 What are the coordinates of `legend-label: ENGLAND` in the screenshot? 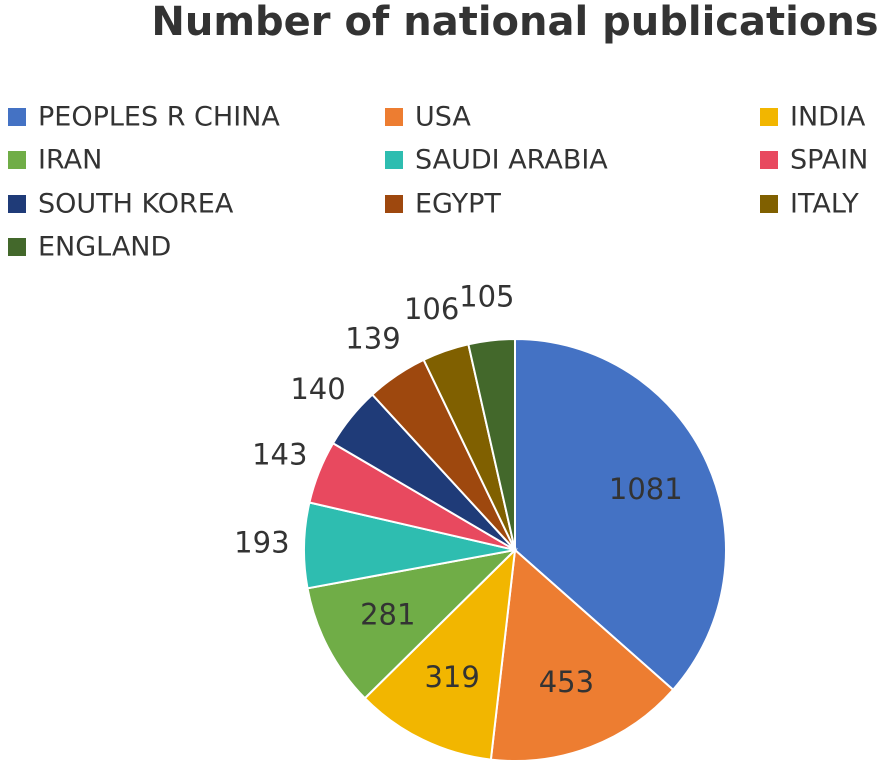 It's located at (104, 247).